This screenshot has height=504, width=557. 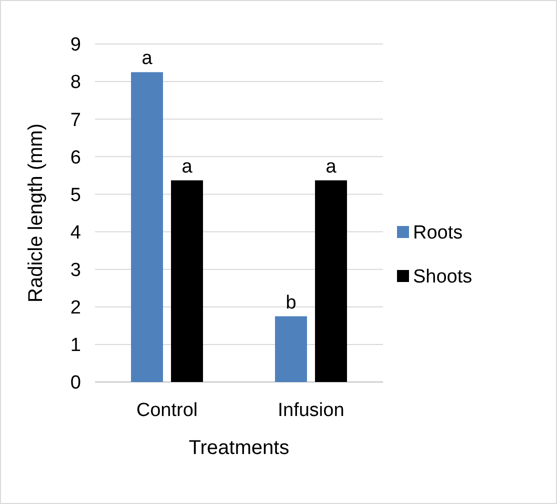 What do you see at coordinates (167, 410) in the screenshot?
I see `x-tick-label: Control` at bounding box center [167, 410].